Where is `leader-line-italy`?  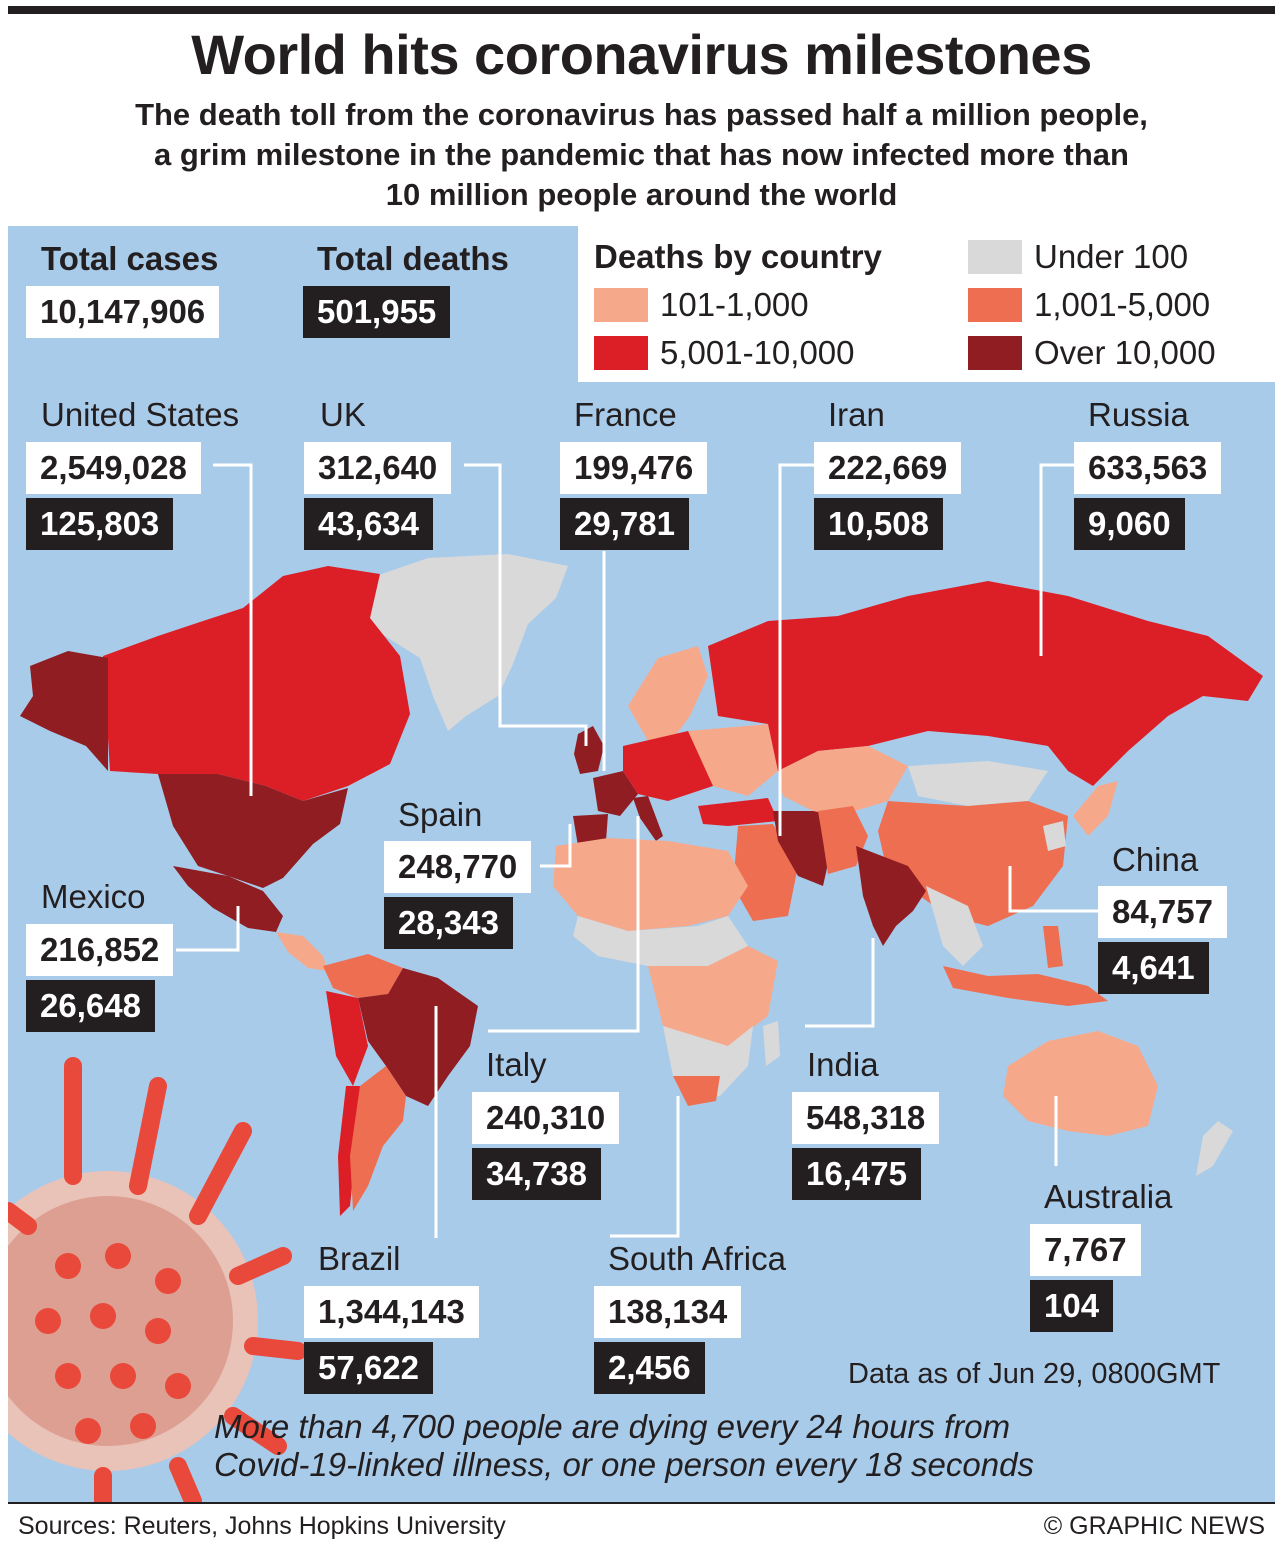 leader-line-italy is located at coordinates (564, 924).